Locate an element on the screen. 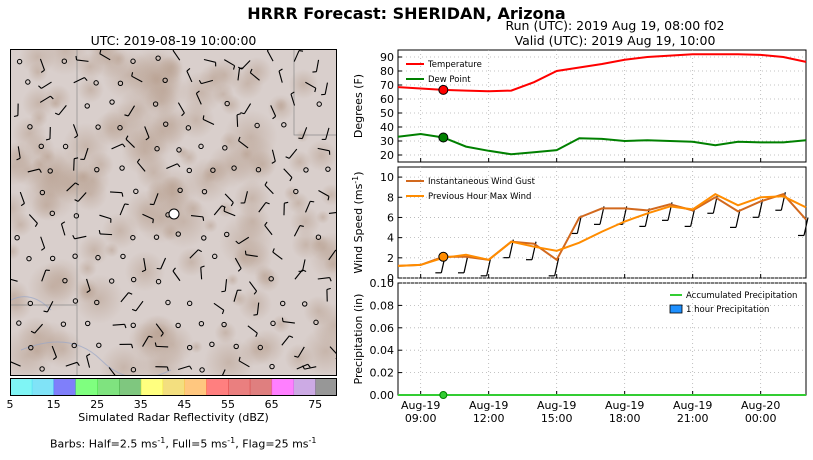 The image size is (813, 460). x-tick-label-time: 00:00 is located at coordinates (761, 418).